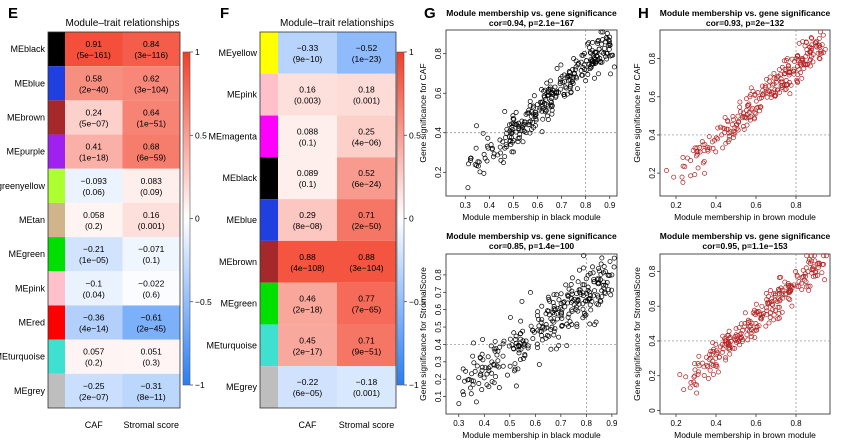 Image resolution: width=842 pixels, height=447 pixels. Describe the element at coordinates (93, 78) in the screenshot. I see `cell-correlation: 0.58` at that location.